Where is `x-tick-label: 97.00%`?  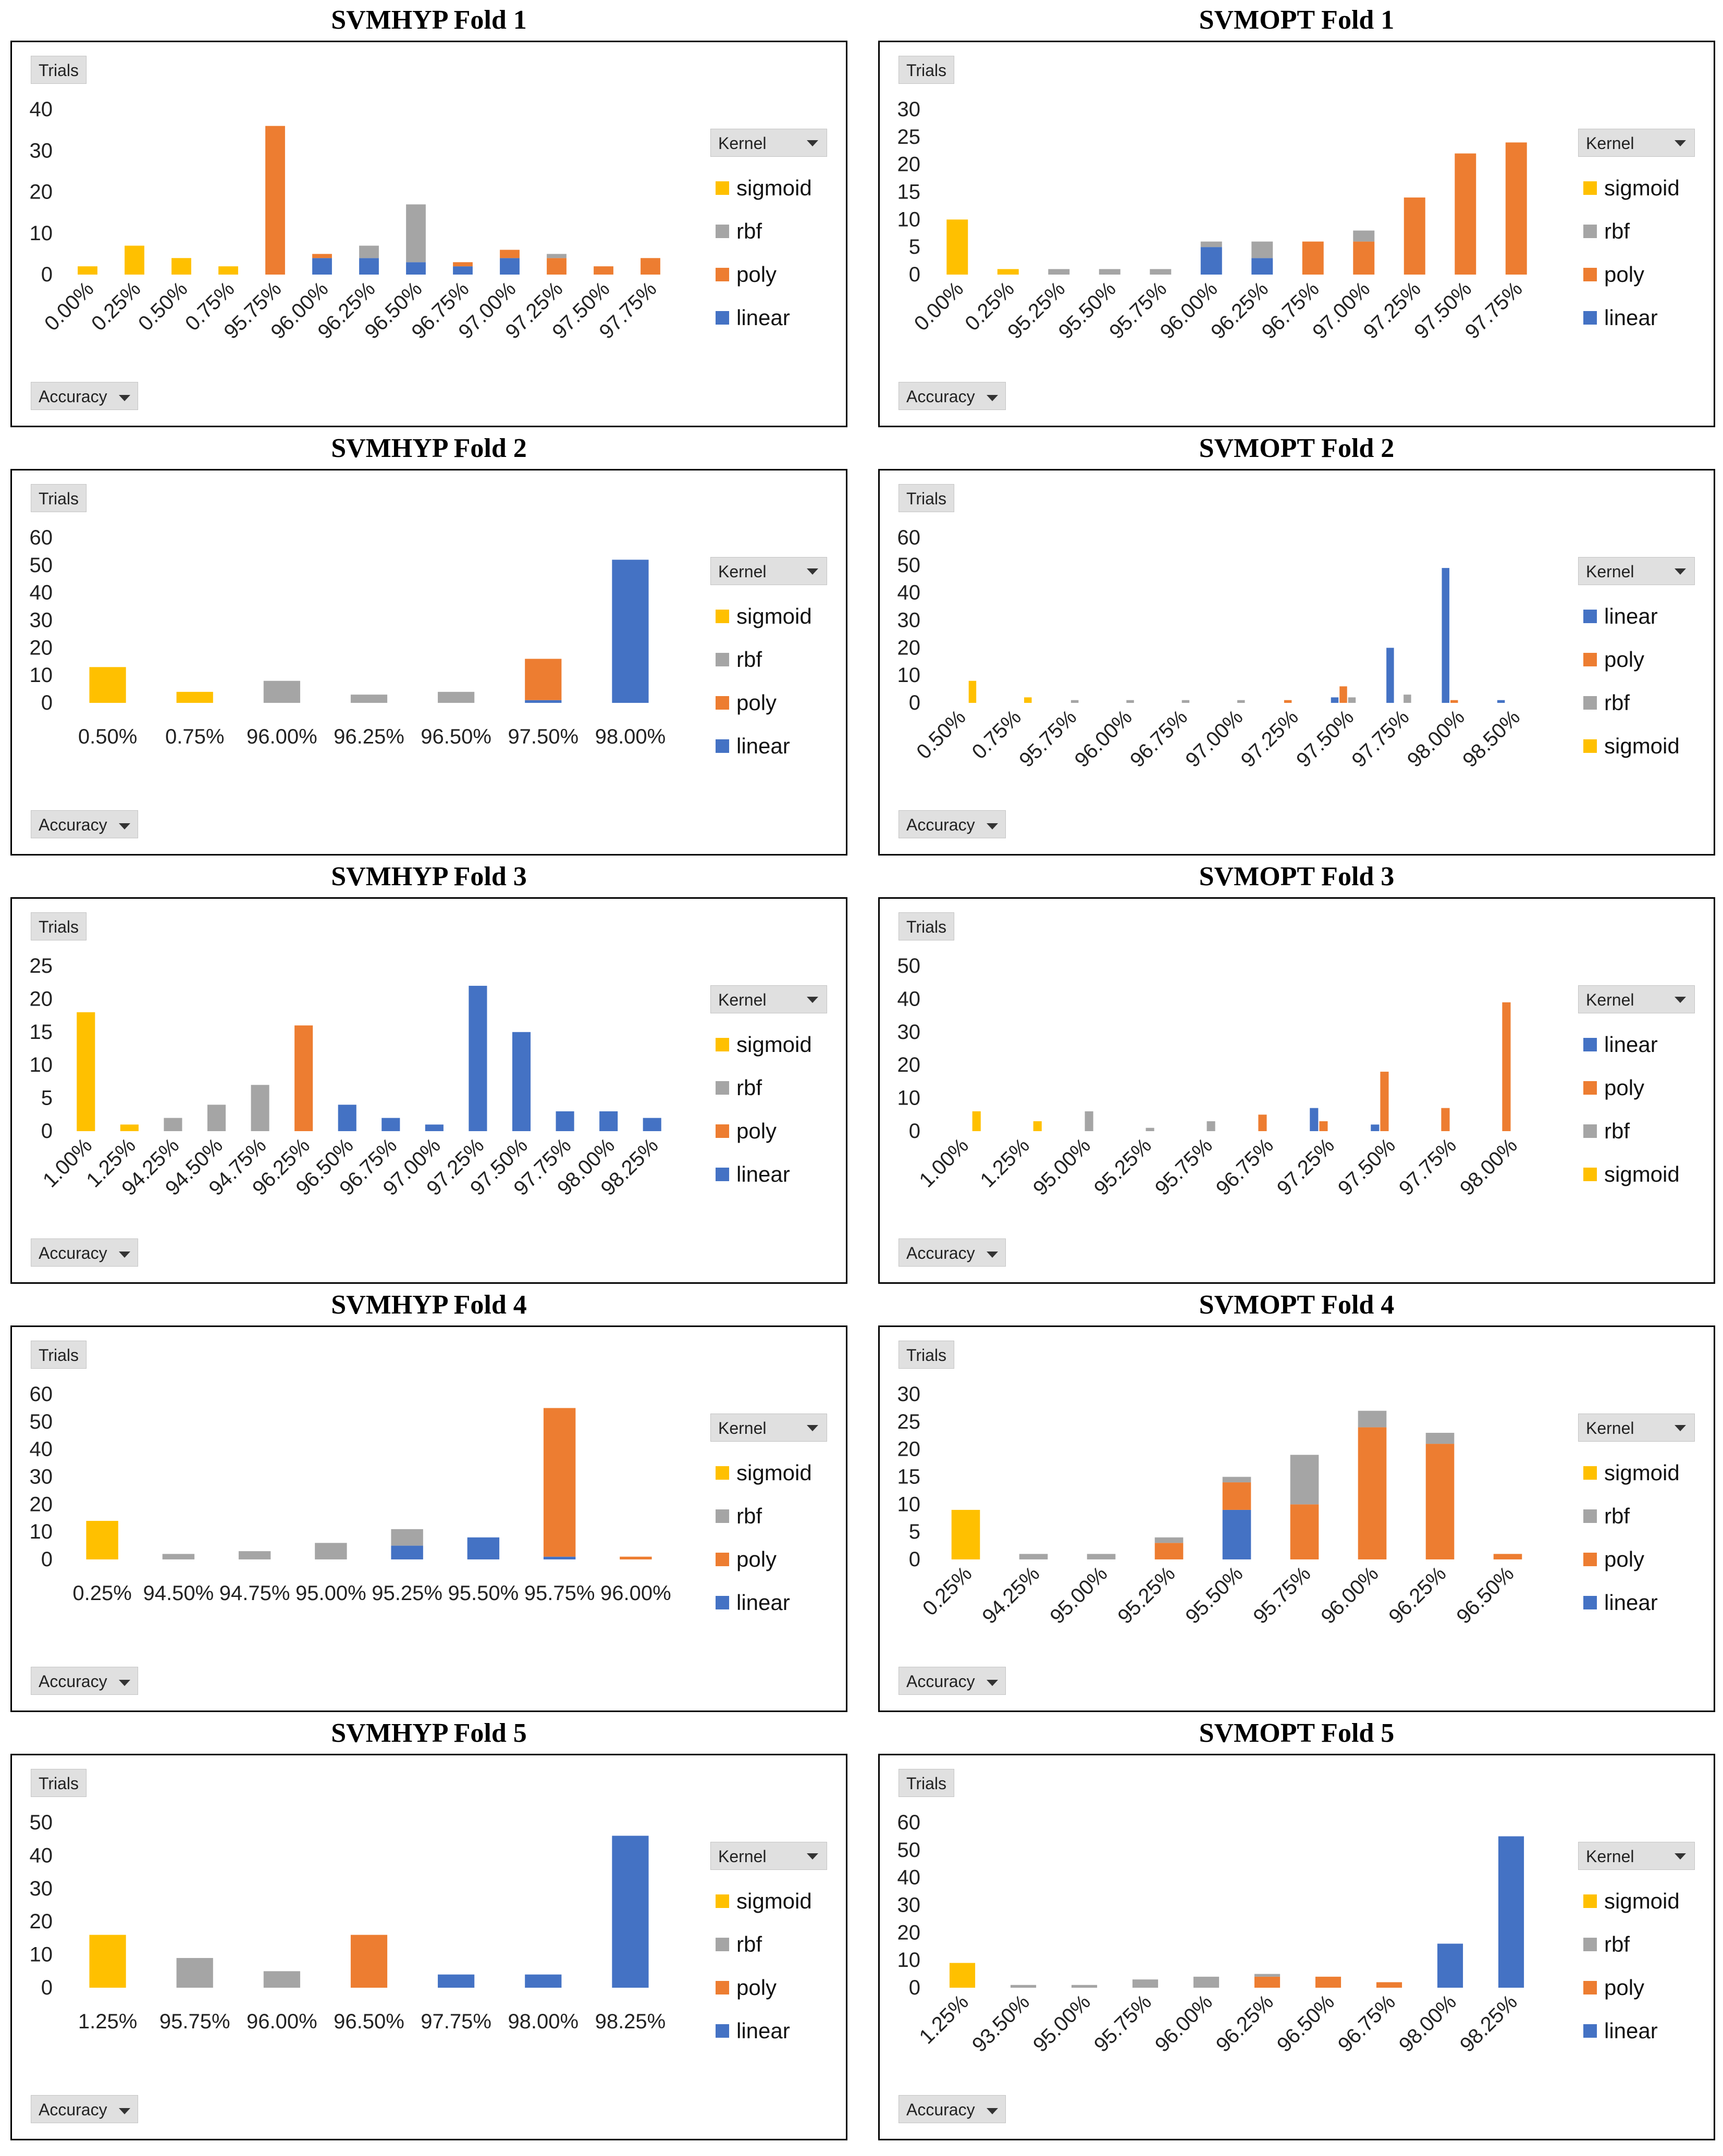 x-tick-label: 97.00% is located at coordinates (1214, 738).